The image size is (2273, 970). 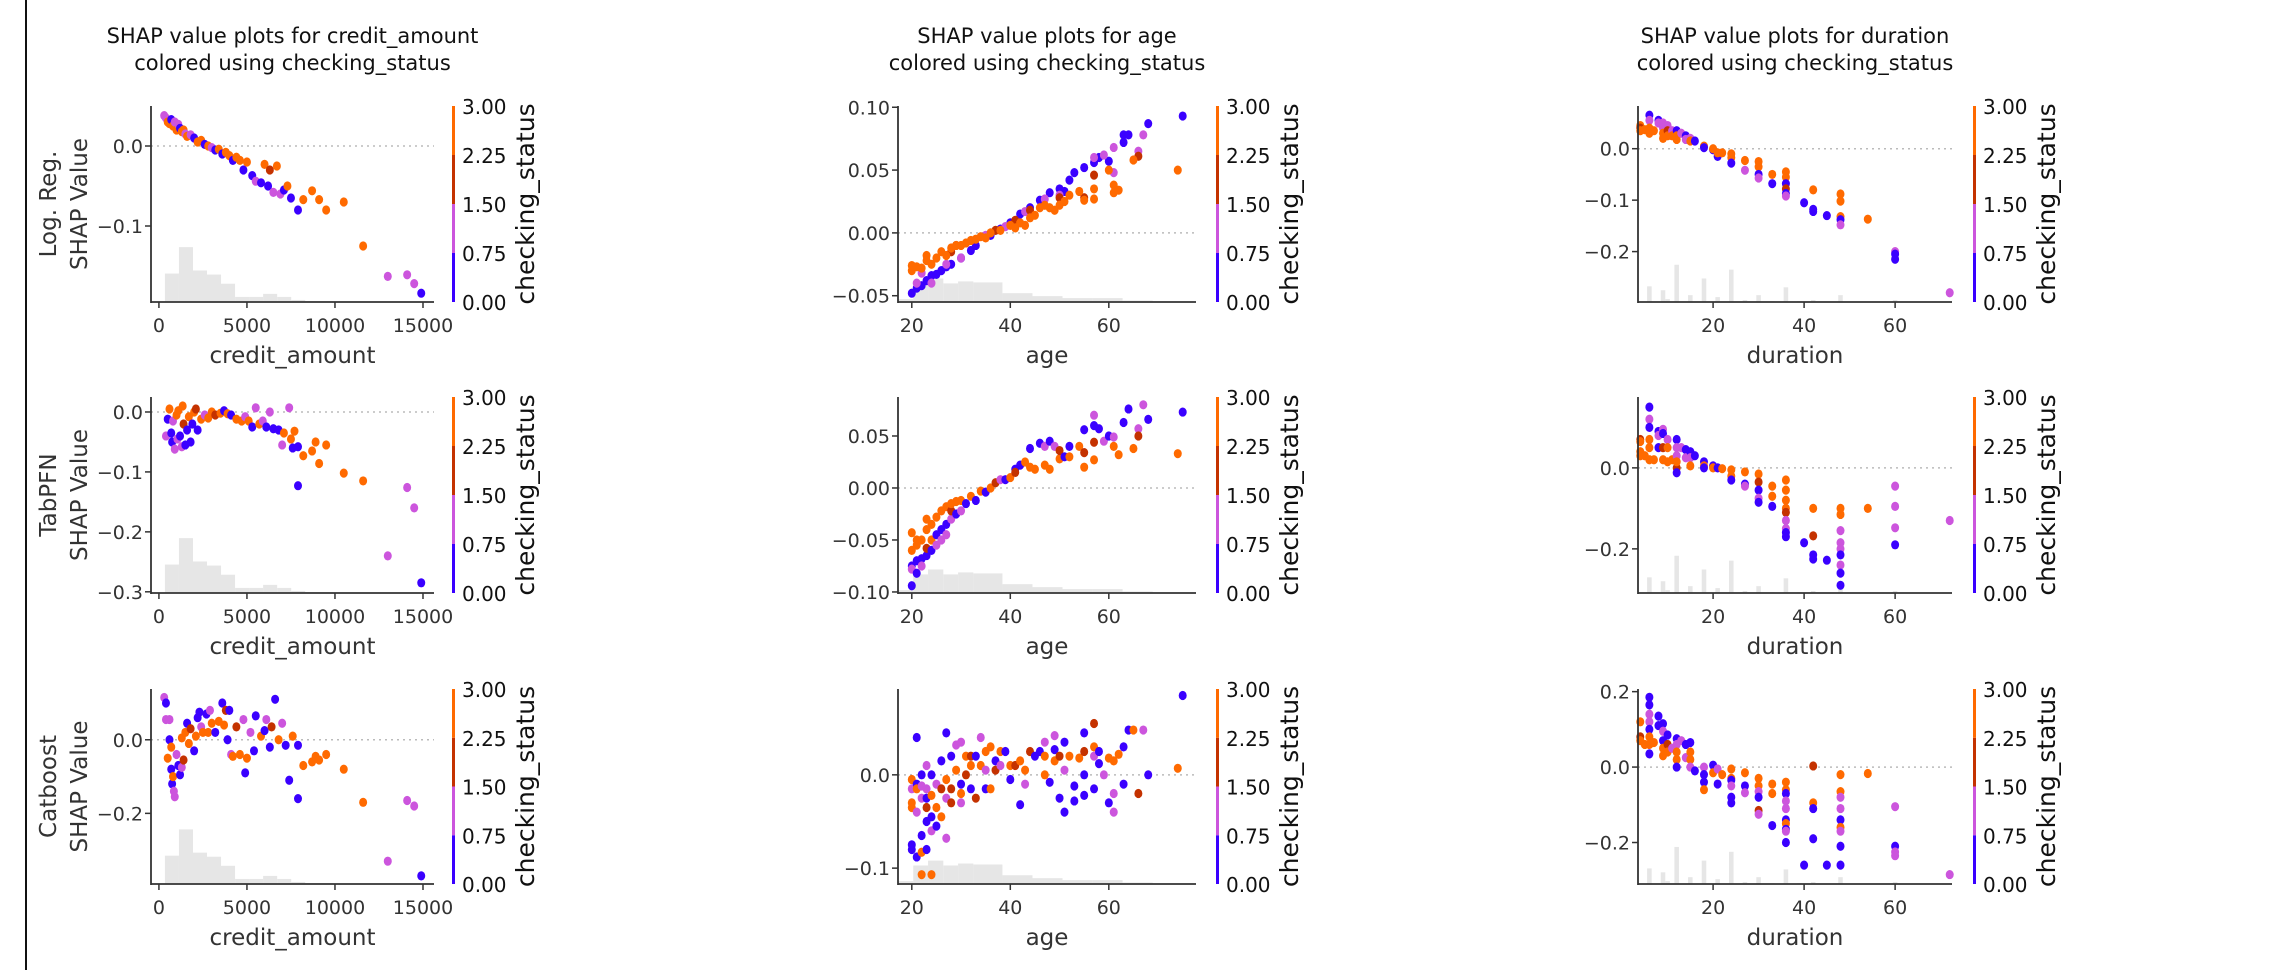 I want to click on x-tick-label: 20, so click(x=1713, y=617).